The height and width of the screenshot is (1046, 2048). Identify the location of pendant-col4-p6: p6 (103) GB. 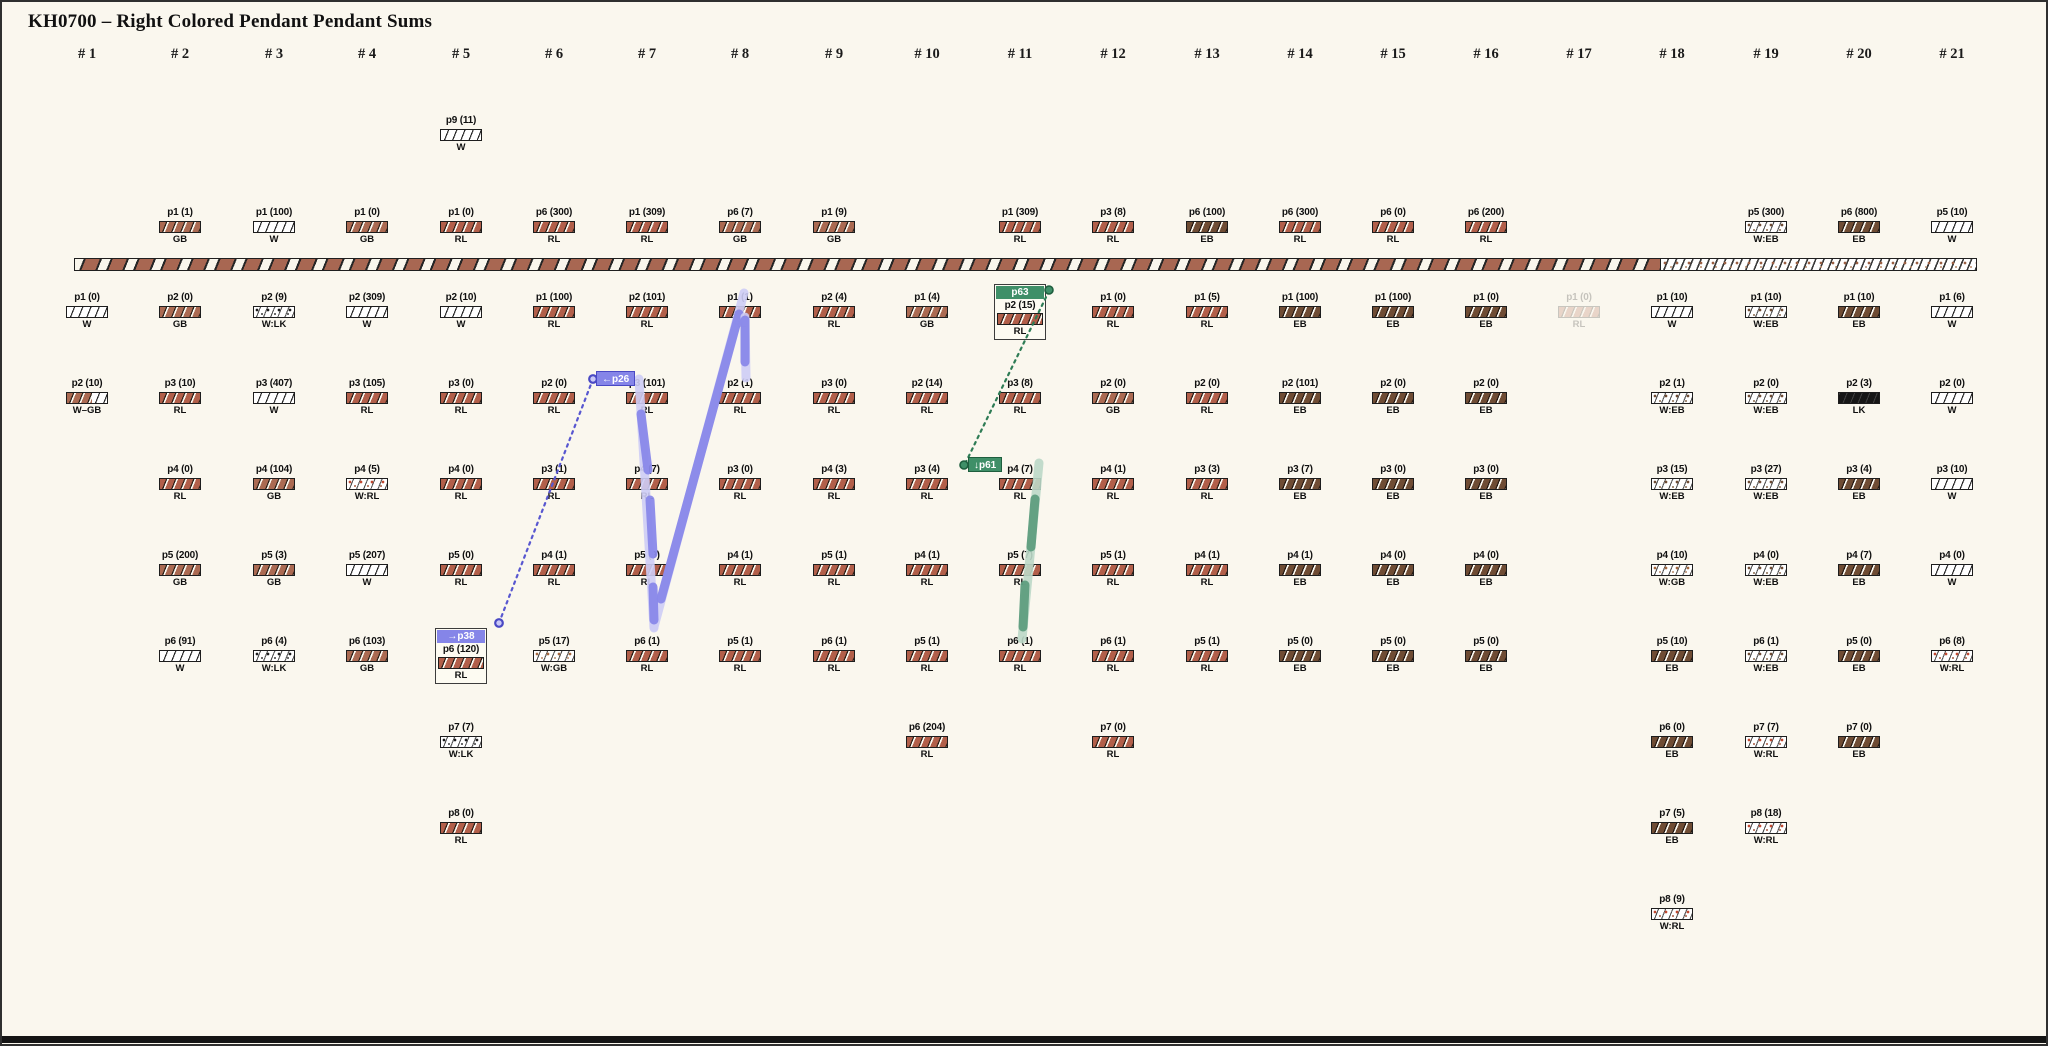
(367, 655).